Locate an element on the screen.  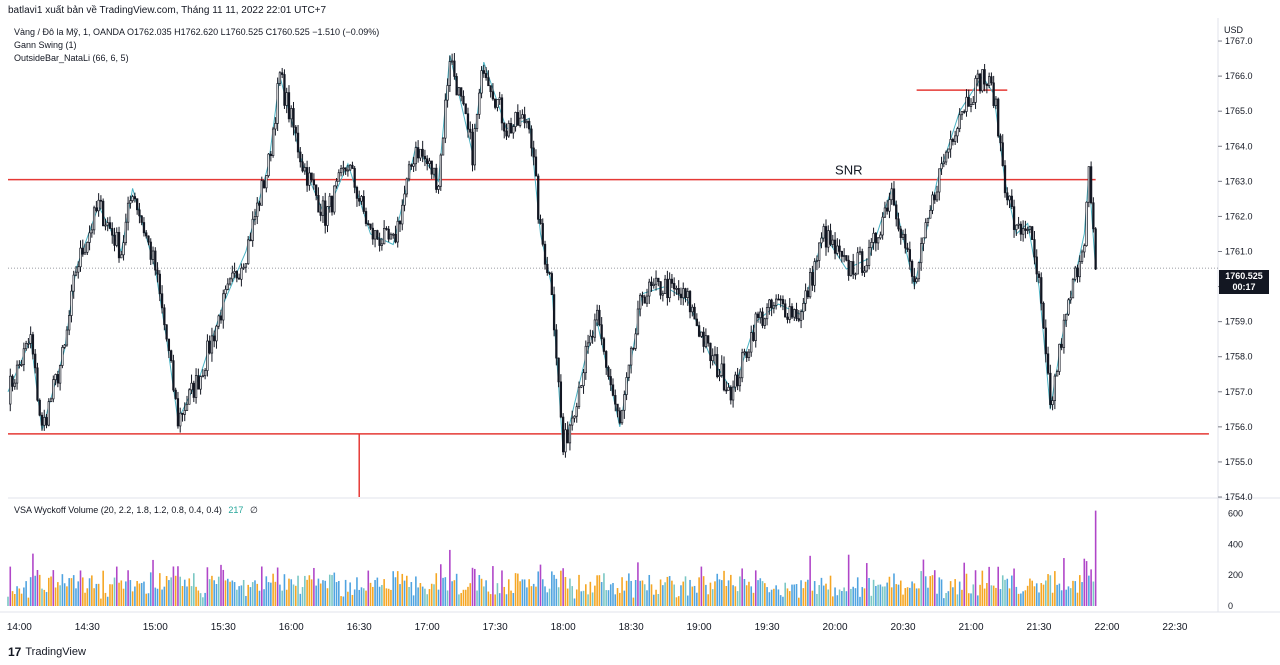
indicator-outsidebar: OutsideBar_NataLi (66, 6, 5) is located at coordinates (71, 58).